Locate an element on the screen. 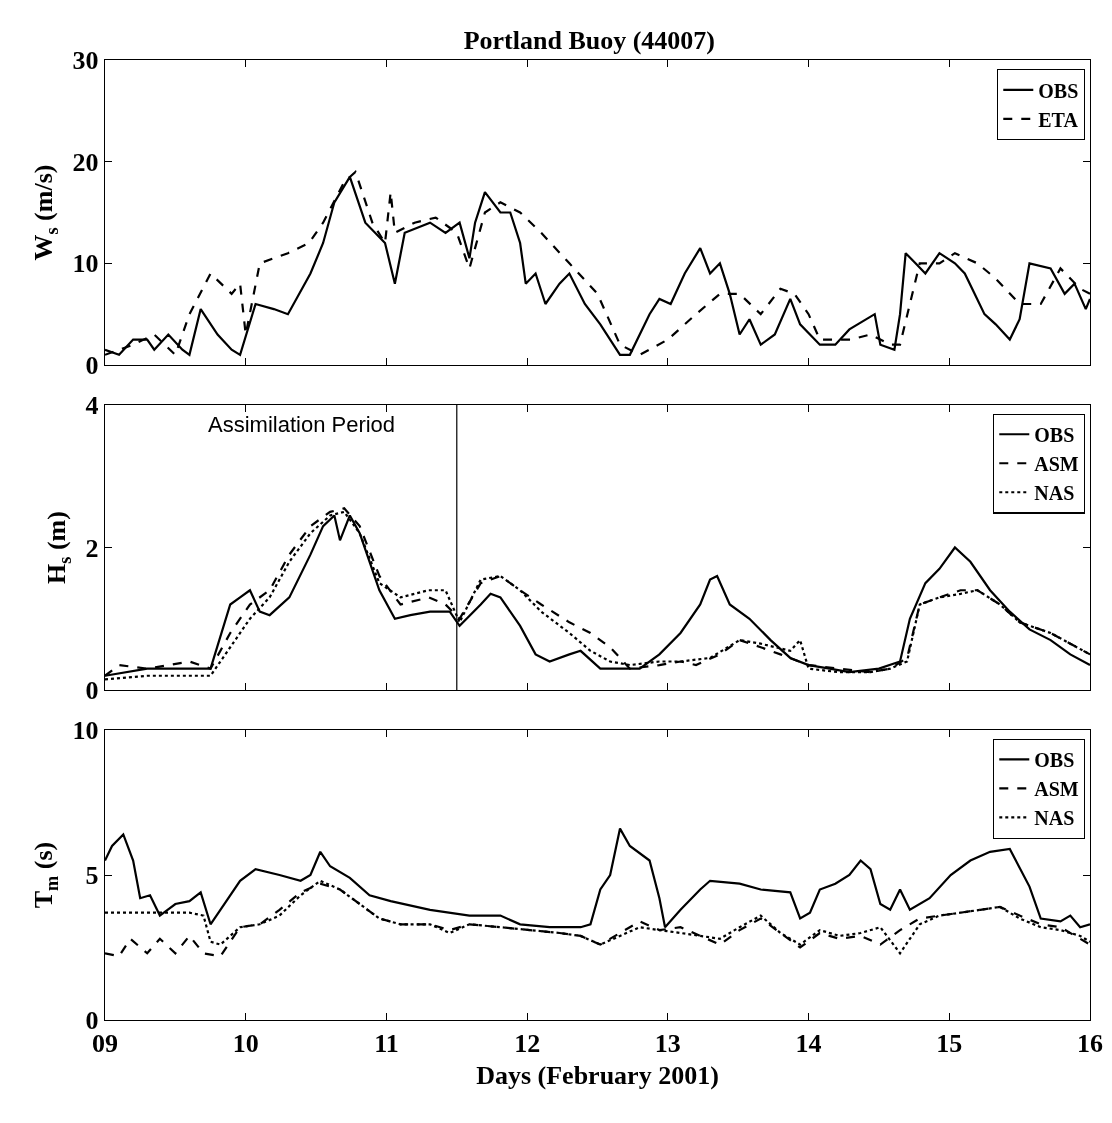  chart-title: Portland Buoy (44007) is located at coordinates (589, 41).